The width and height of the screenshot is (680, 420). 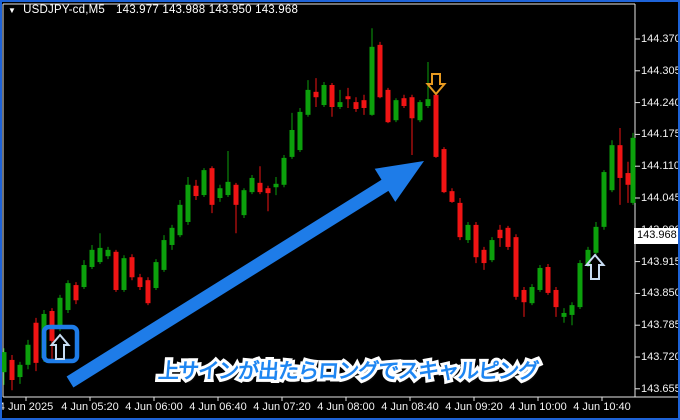 I want to click on time-tick-label: 4 Jun 08:40, so click(x=410, y=407).